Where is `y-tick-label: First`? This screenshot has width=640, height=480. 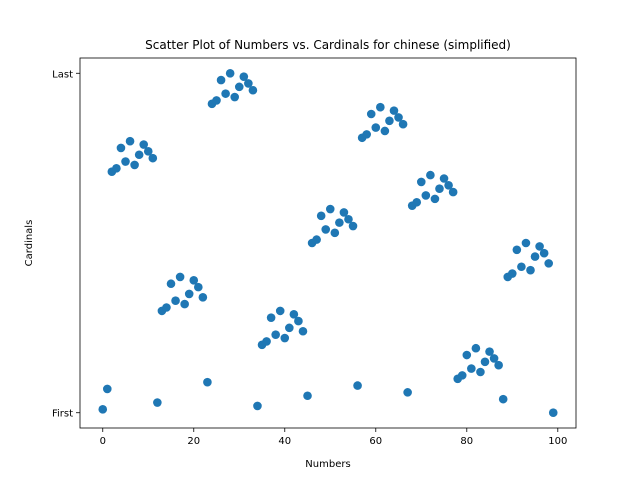 y-tick-label: First is located at coordinates (62, 414).